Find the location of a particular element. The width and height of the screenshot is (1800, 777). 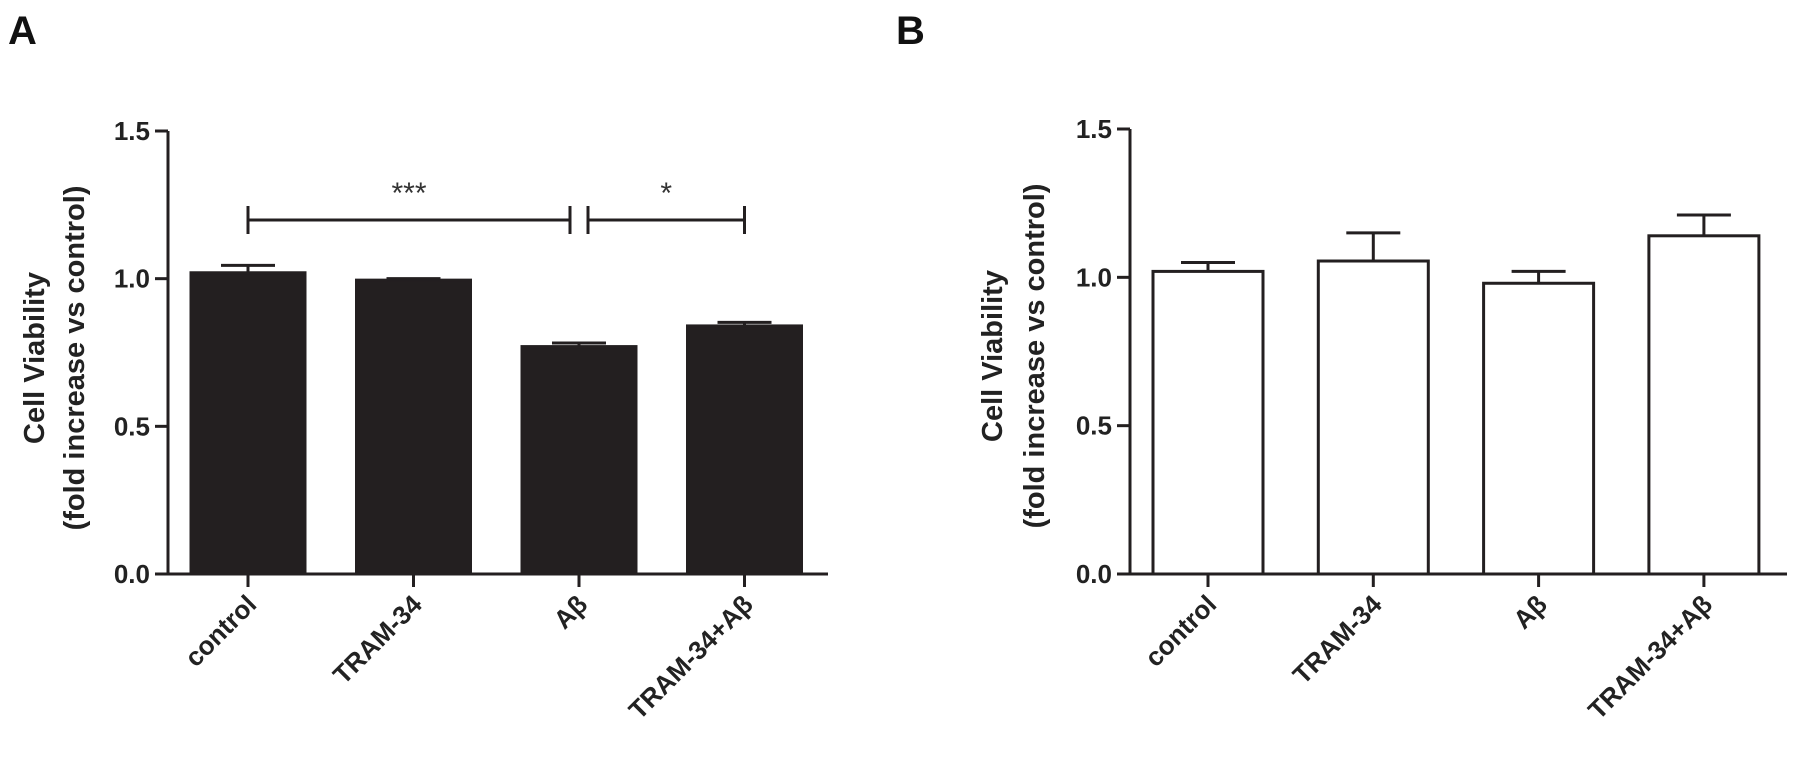

panel-a-ylabel-line2: (fold increase vs control) is located at coordinates (75, 358).